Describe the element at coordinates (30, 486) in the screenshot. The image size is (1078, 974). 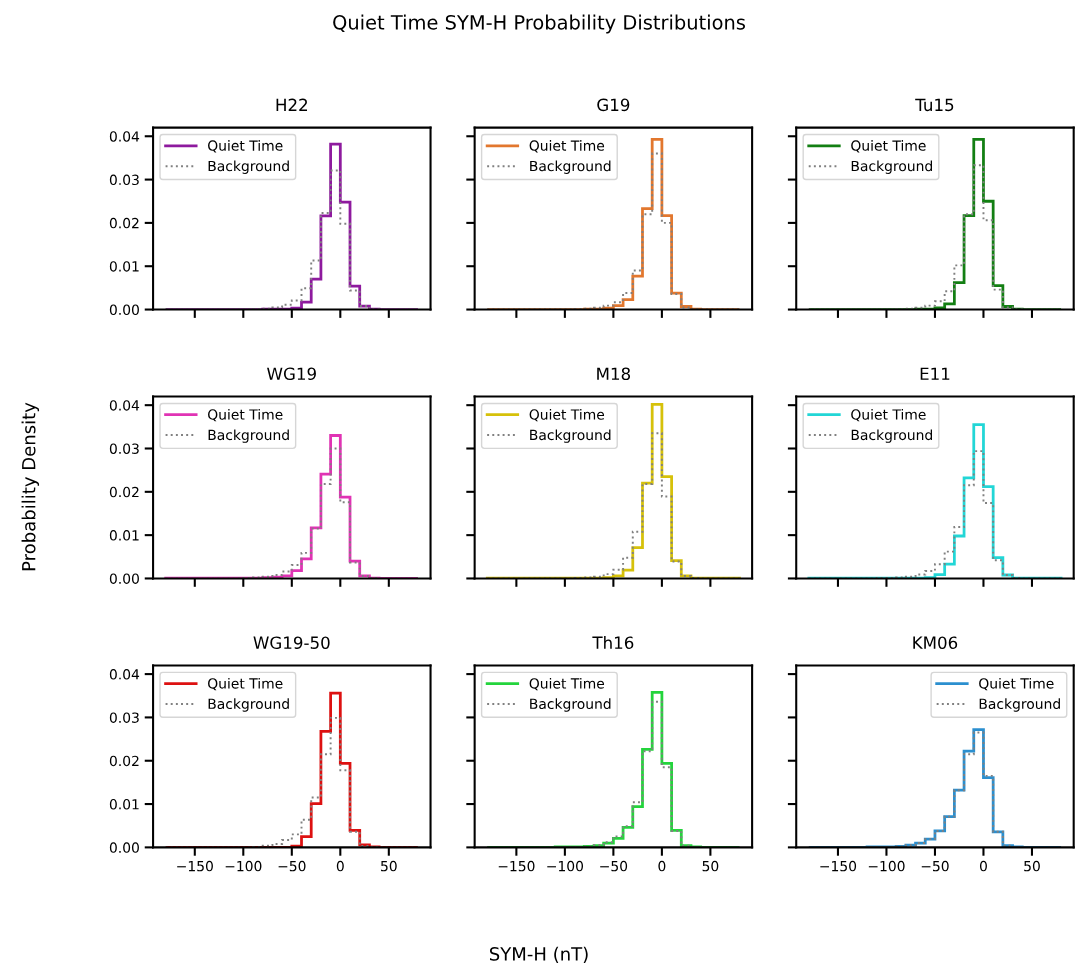
I see `y-axis-title: Probability Density` at that location.